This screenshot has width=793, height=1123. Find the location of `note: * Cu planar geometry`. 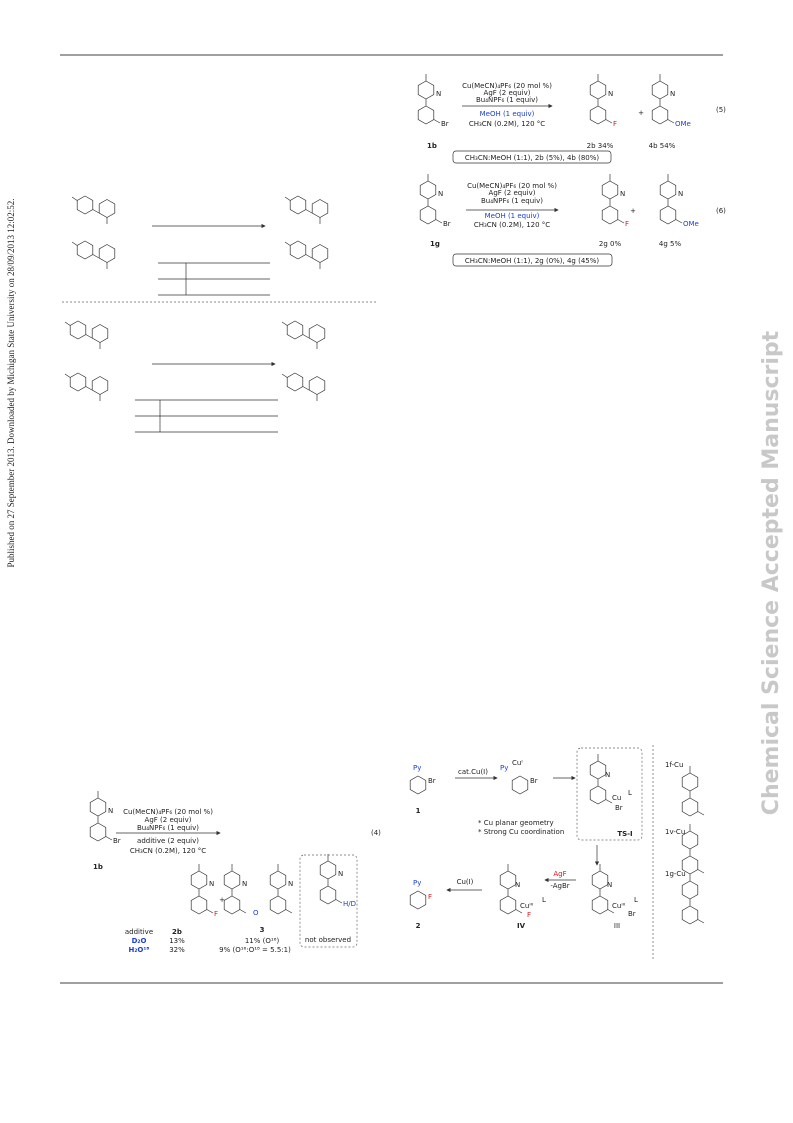

note: * Cu planar geometry is located at coordinates (516, 823).